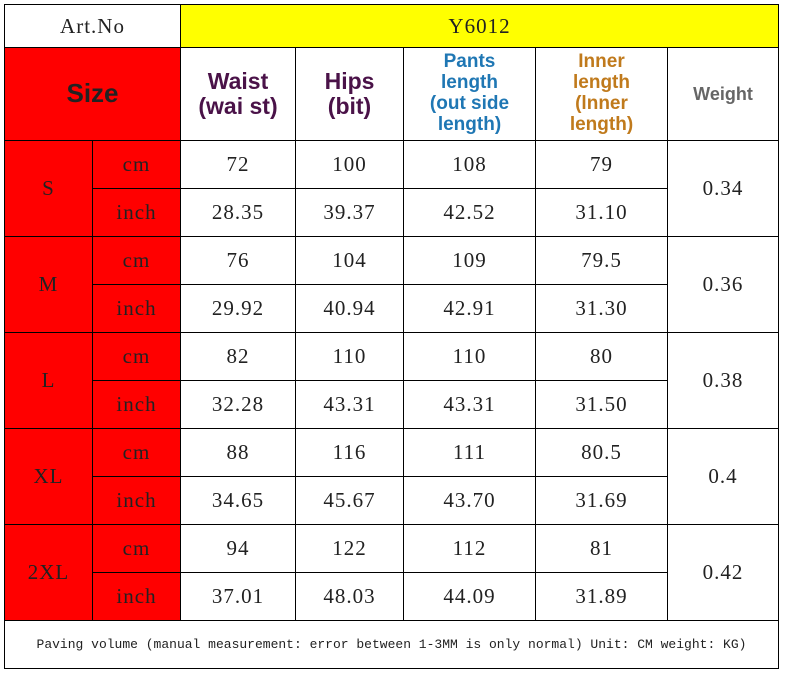 Image resolution: width=785 pixels, height=674 pixels. Describe the element at coordinates (723, 572) in the screenshot. I see `weight: 0.42` at that location.